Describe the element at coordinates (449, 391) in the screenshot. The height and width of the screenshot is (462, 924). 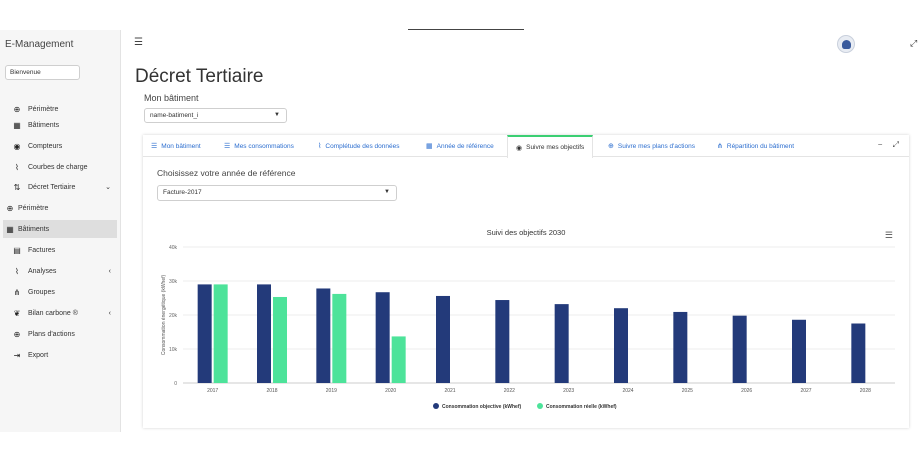
I see `x-tick-label: 2021` at that location.